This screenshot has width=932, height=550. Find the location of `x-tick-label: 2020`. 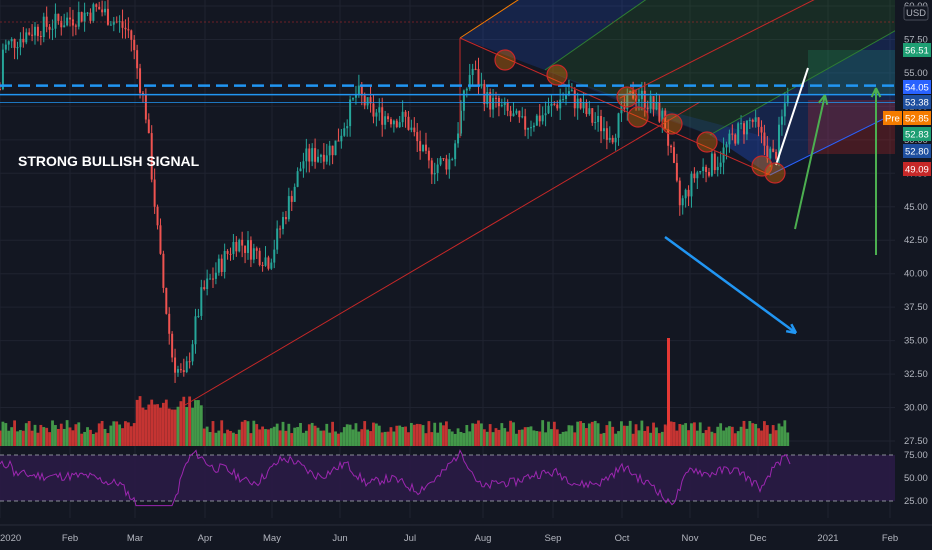

x-tick-label: 2020 is located at coordinates (10, 538).